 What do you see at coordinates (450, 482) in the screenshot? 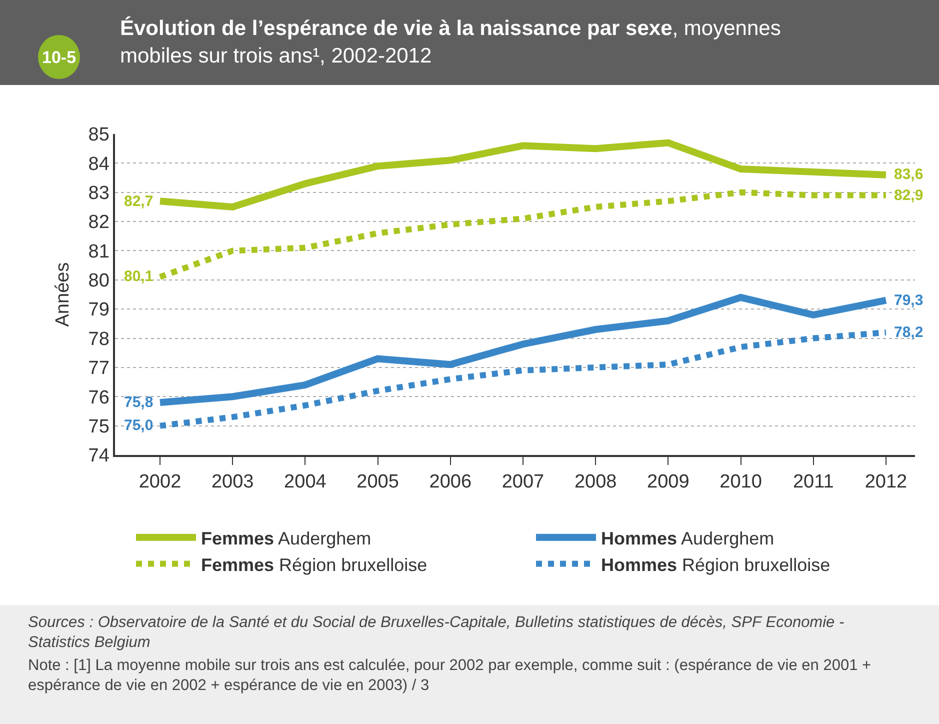
I see `x-tick-label: 2006` at bounding box center [450, 482].